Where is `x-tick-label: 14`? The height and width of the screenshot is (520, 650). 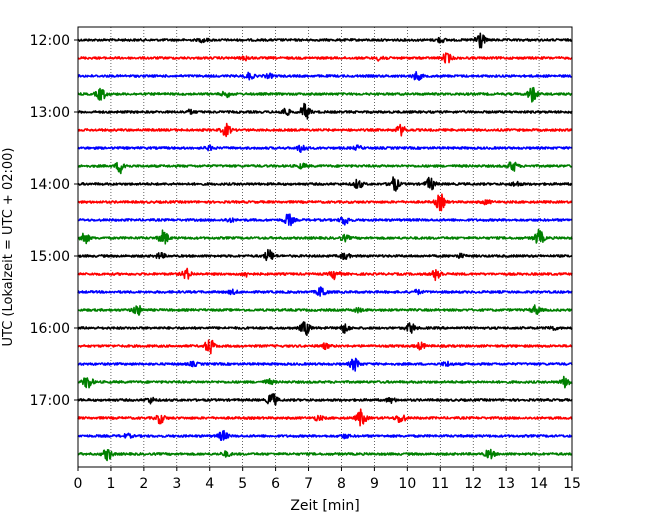 x-tick-label: 14 is located at coordinates (539, 484).